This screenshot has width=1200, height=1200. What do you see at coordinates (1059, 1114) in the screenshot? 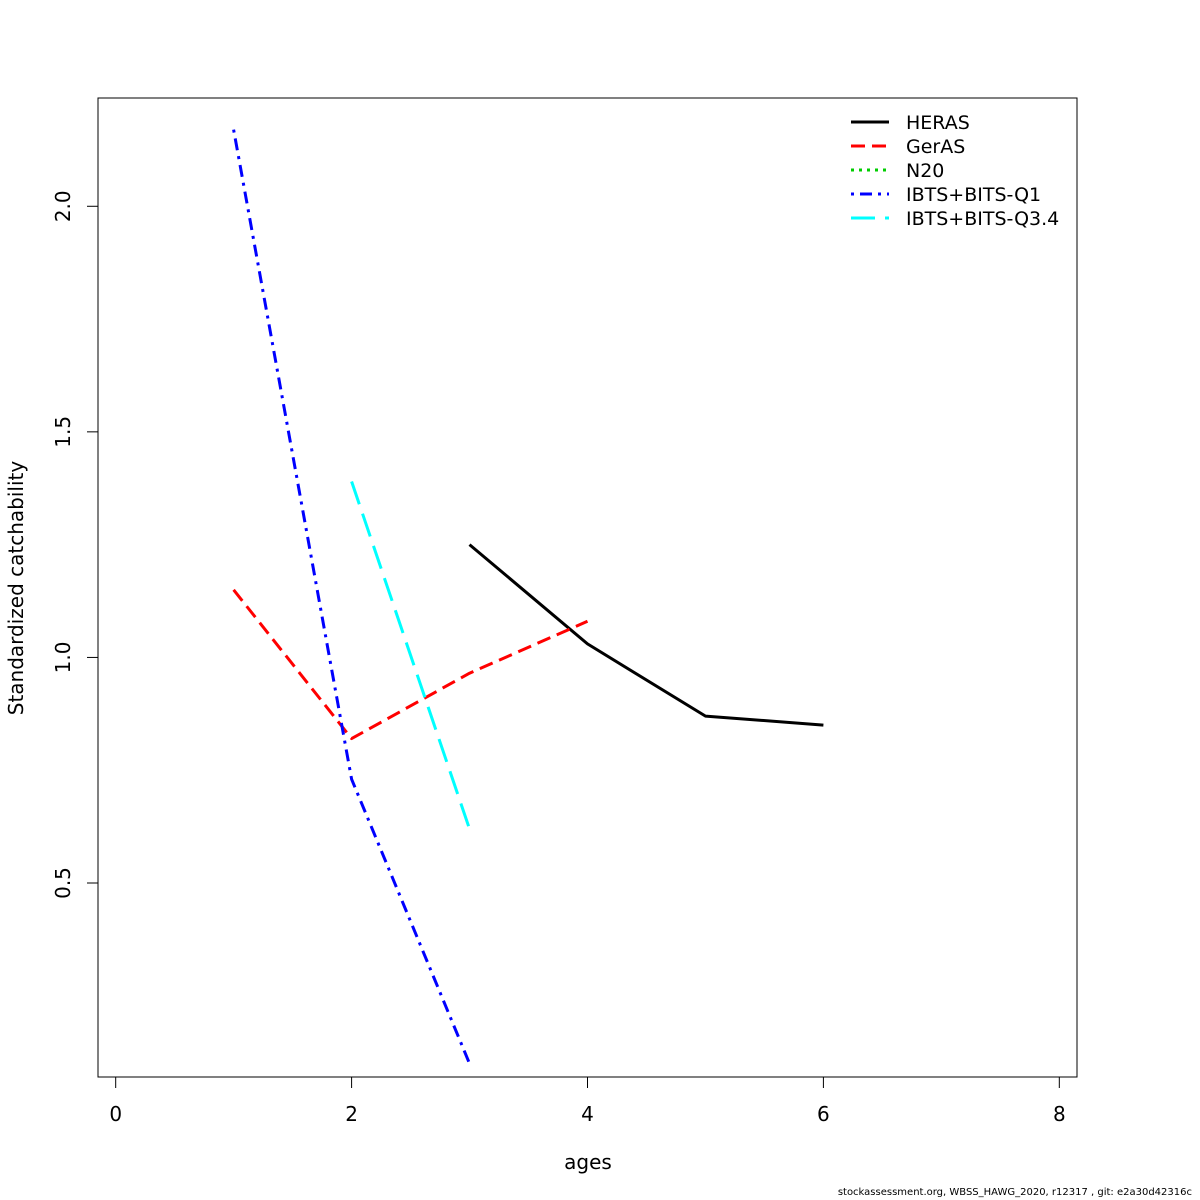
I see `x-tick-label: 8` at bounding box center [1059, 1114].